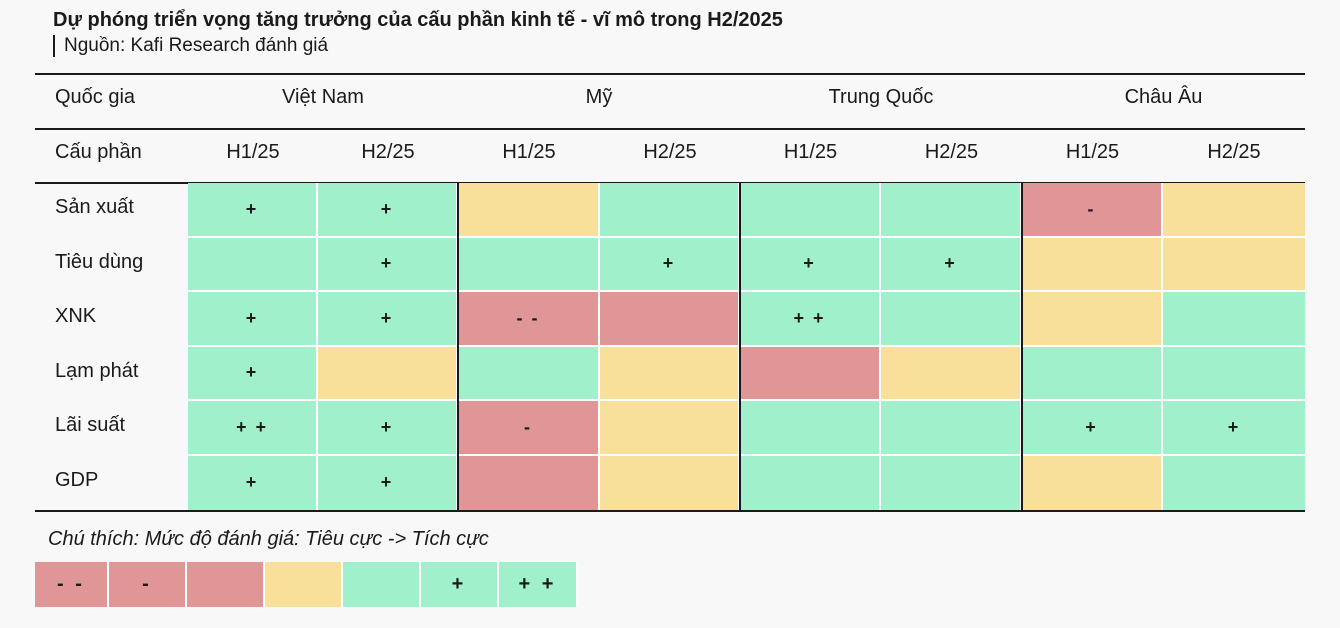  I want to click on row-label: XNK, so click(76, 316).